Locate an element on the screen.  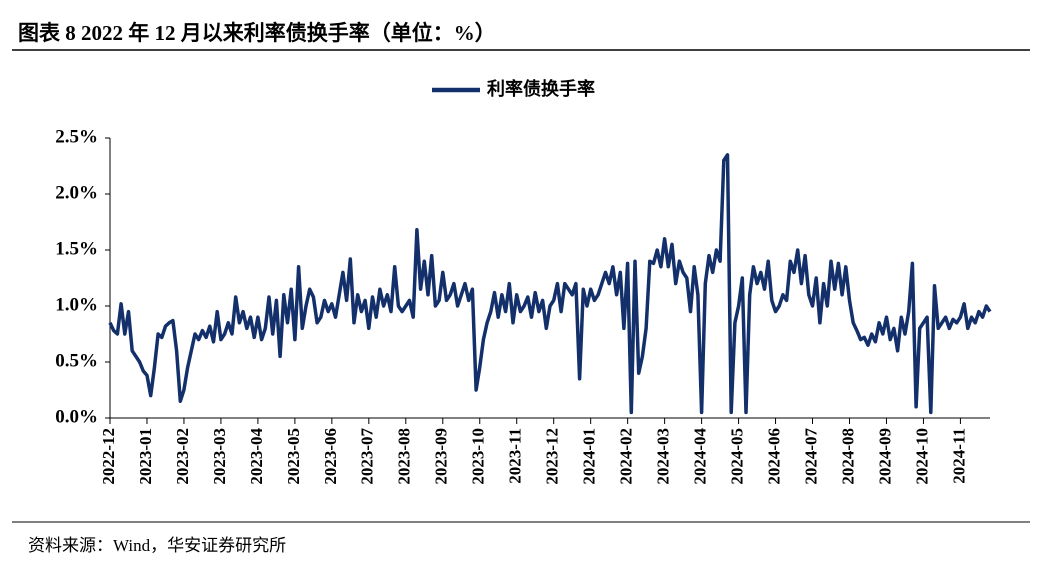
x-tick-label: 2023-05 is located at coordinates (293, 456).